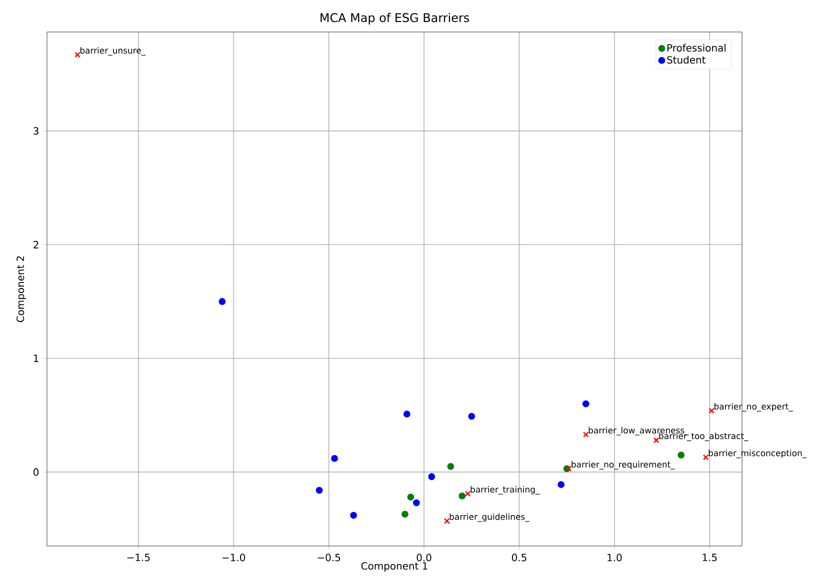  I want to click on y-tick-label: 0, so click(36, 472).